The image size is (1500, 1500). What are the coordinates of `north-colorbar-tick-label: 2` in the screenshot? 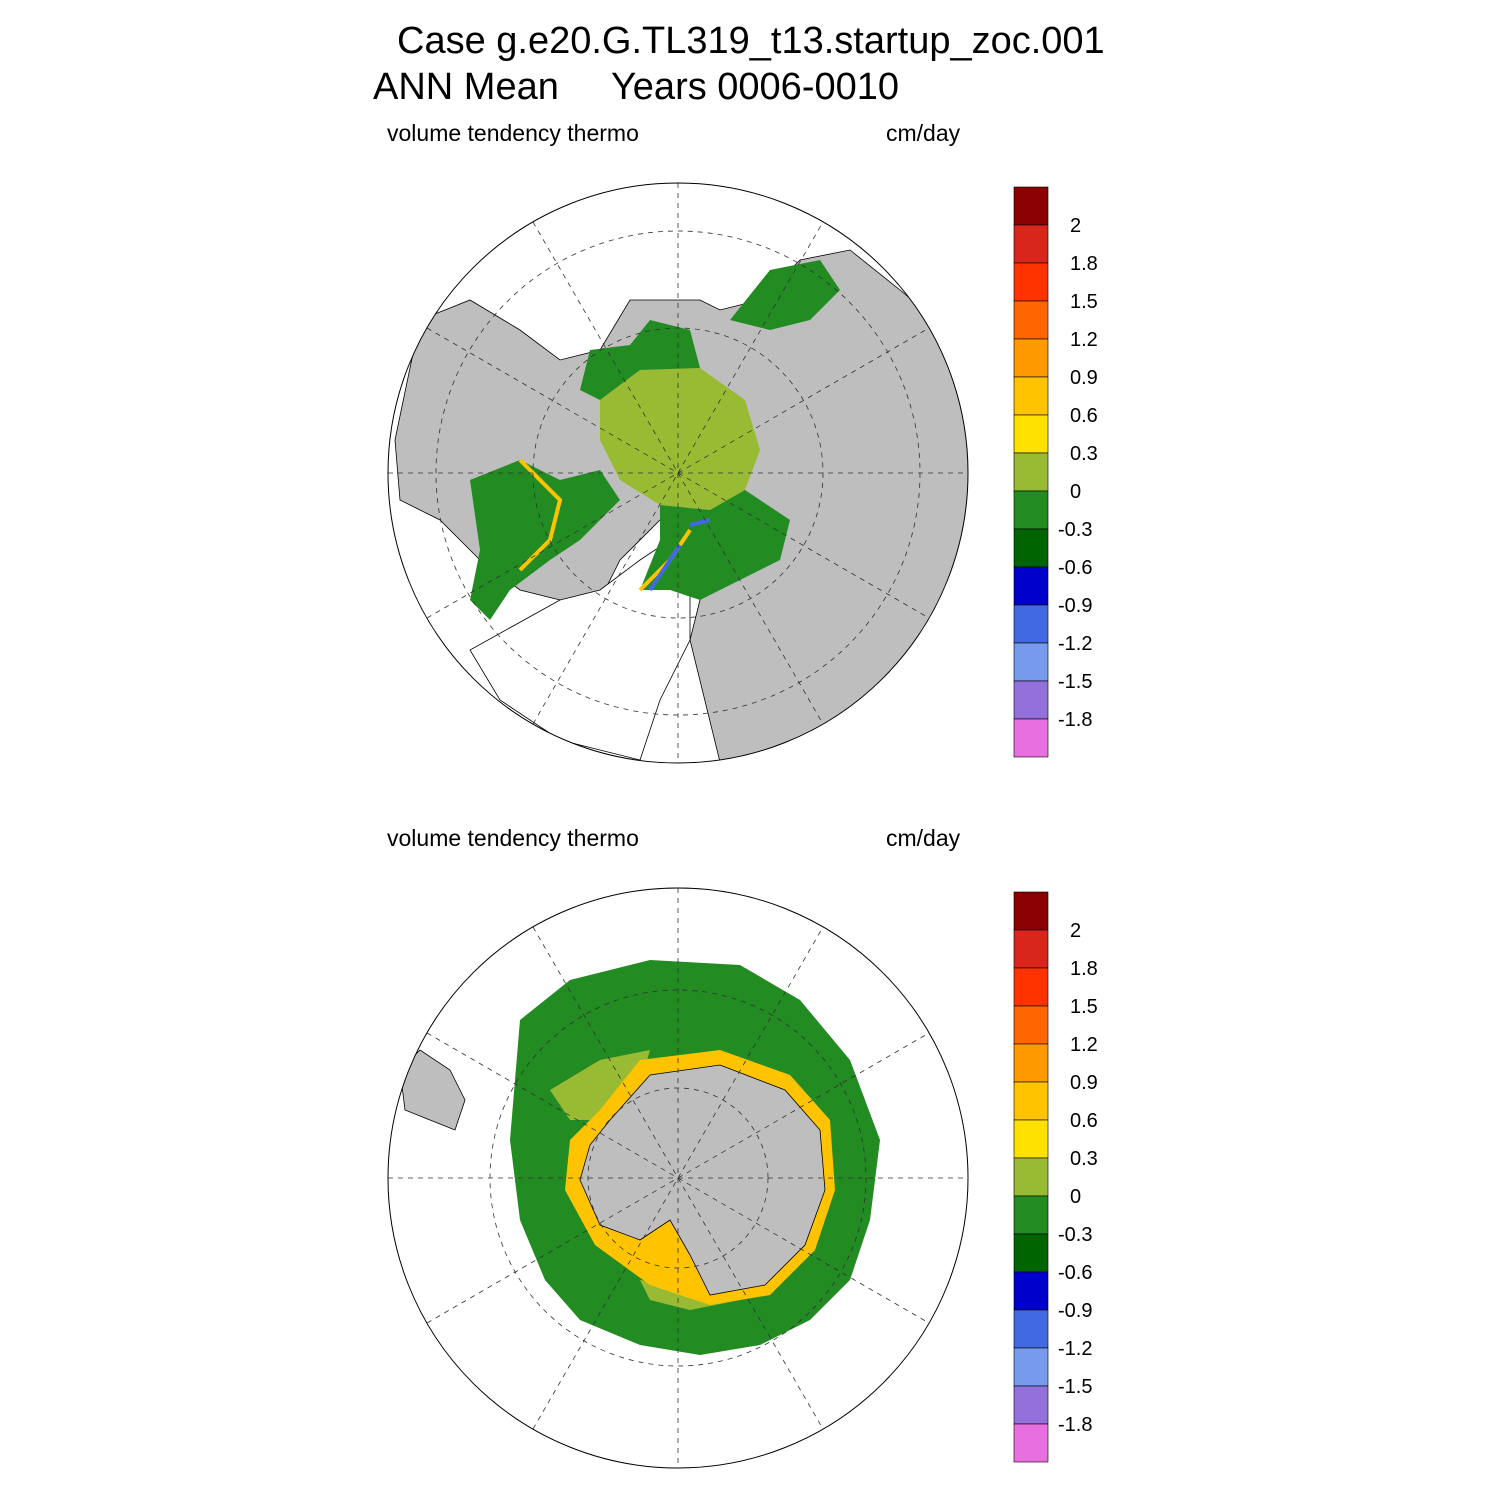 It's located at (1075, 226).